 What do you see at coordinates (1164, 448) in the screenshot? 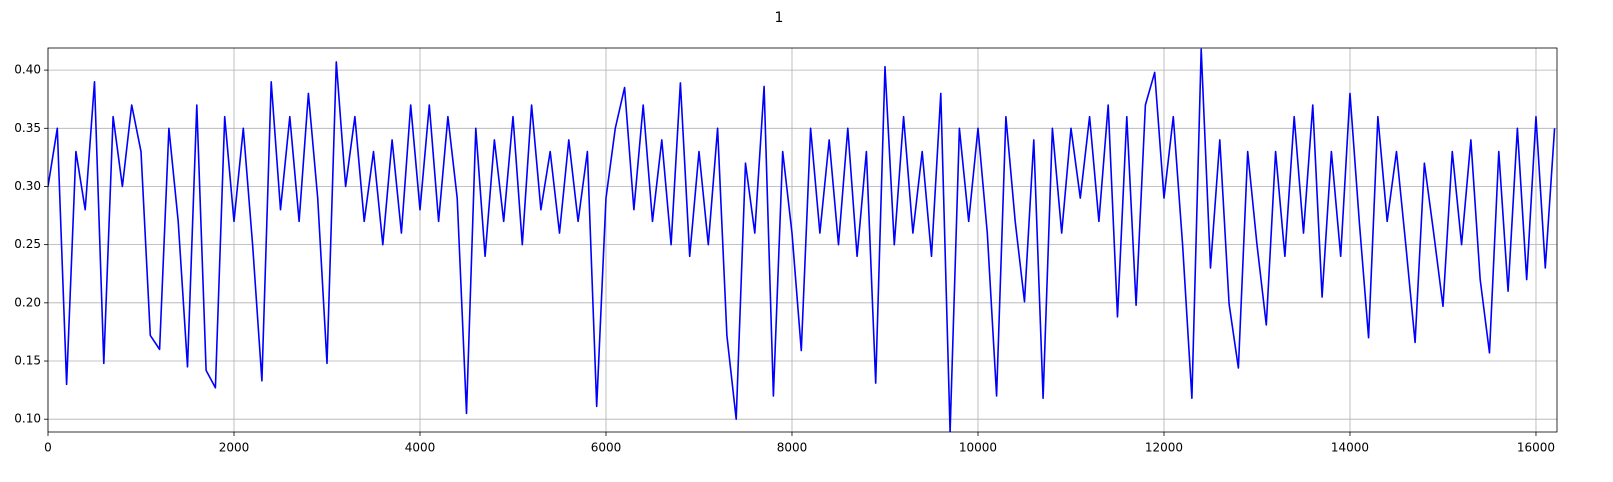
I see `x-tick-label: 12000` at bounding box center [1164, 448].